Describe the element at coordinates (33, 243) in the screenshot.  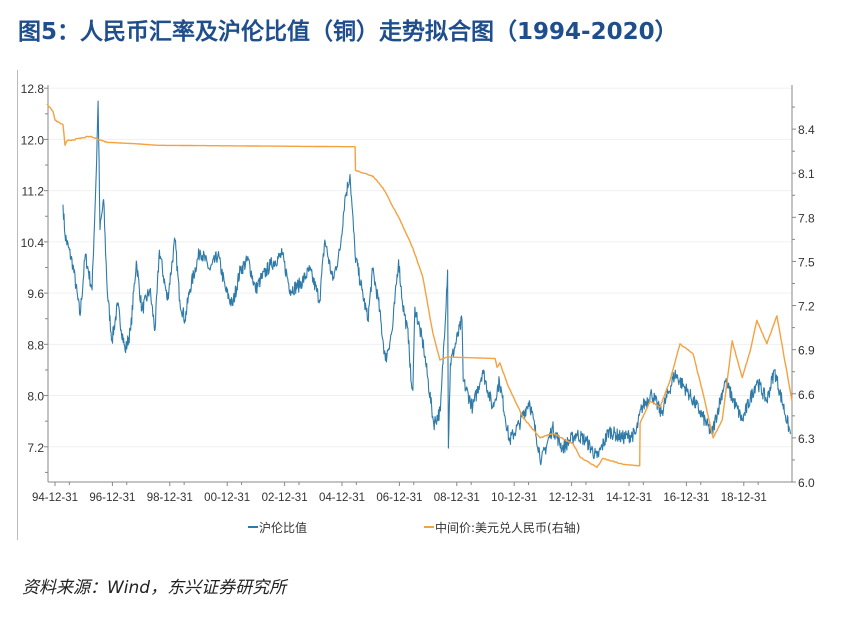
I see `left-tick-label: 10.4` at that location.